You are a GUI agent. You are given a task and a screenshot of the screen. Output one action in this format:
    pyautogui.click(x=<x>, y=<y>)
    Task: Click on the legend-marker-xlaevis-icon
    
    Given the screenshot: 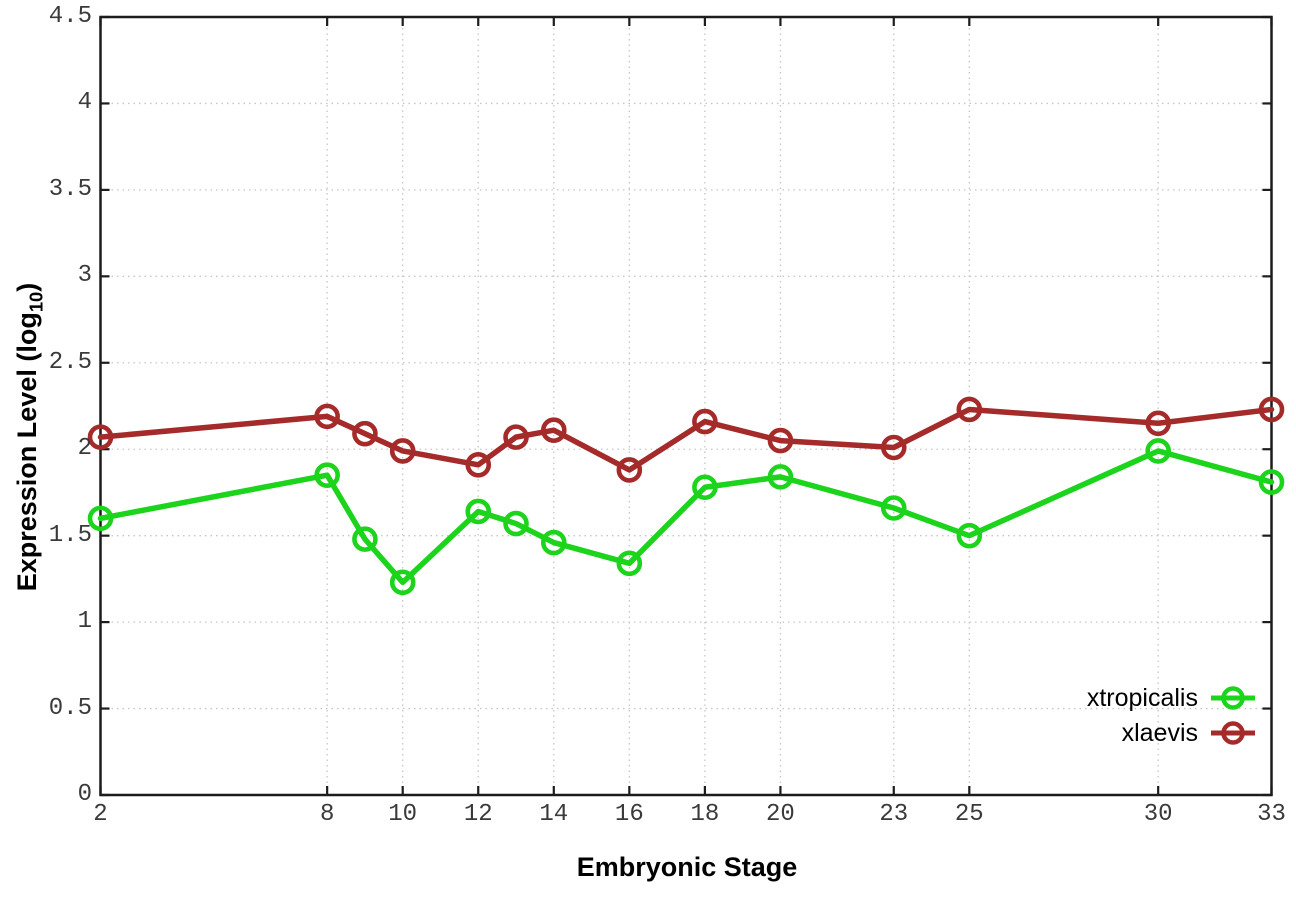 What is the action you would take?
    pyautogui.click(x=1233, y=733)
    